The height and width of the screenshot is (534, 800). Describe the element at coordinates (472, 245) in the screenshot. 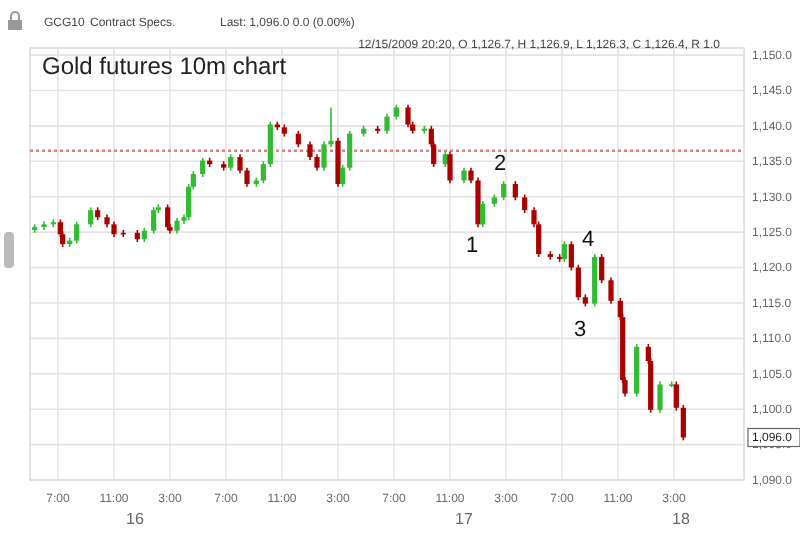

I see `annotation: 1` at that location.